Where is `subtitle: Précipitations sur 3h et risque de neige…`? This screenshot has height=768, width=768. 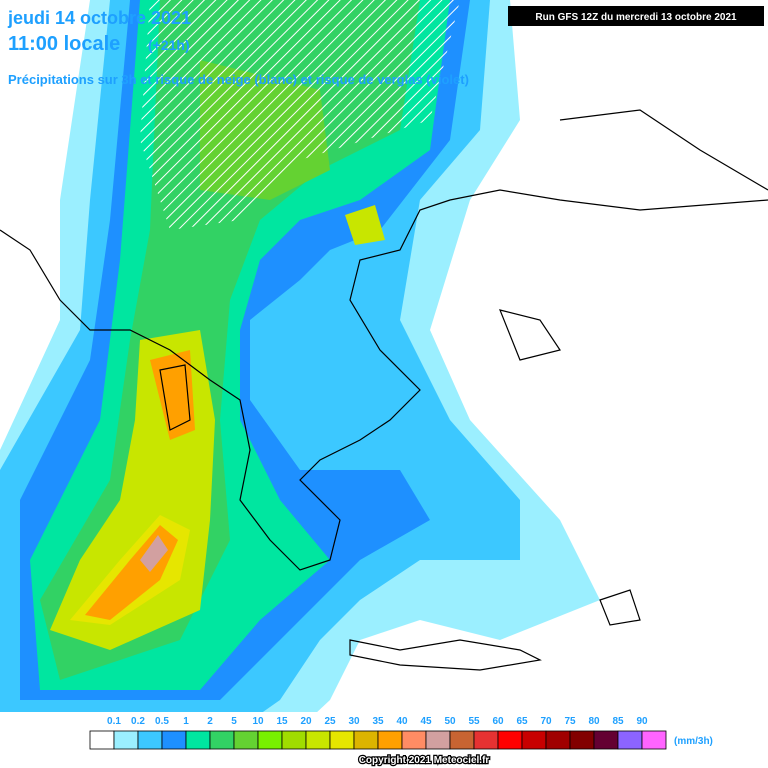
subtitle: Précipitations sur 3h et risque de neige… is located at coordinates (238, 79).